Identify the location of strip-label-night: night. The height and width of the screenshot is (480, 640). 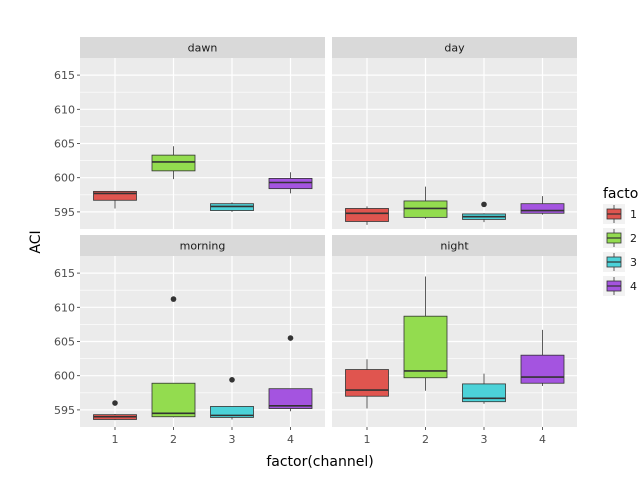
(454, 246).